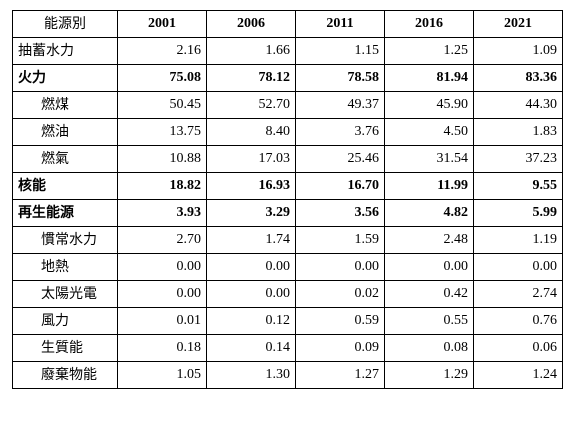 The image size is (588, 428). I want to click on row-label: 太陽光電, so click(65, 294).